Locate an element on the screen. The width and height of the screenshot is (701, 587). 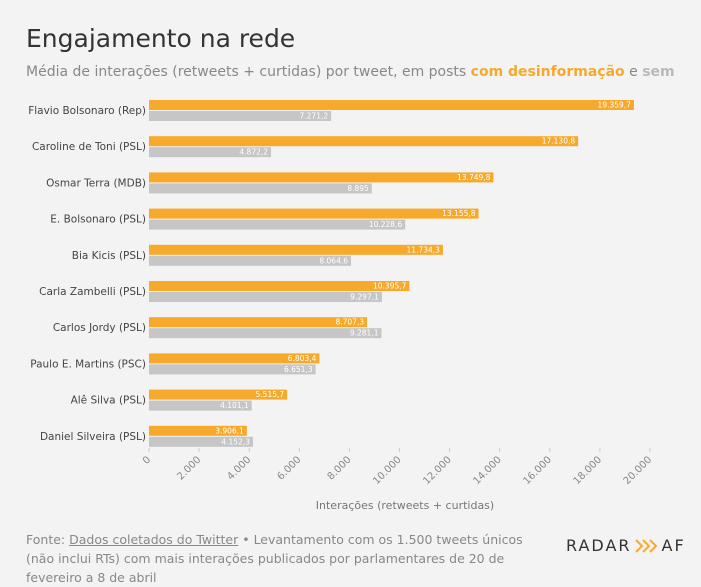
value-label: 9.297,1 is located at coordinates (364, 297).